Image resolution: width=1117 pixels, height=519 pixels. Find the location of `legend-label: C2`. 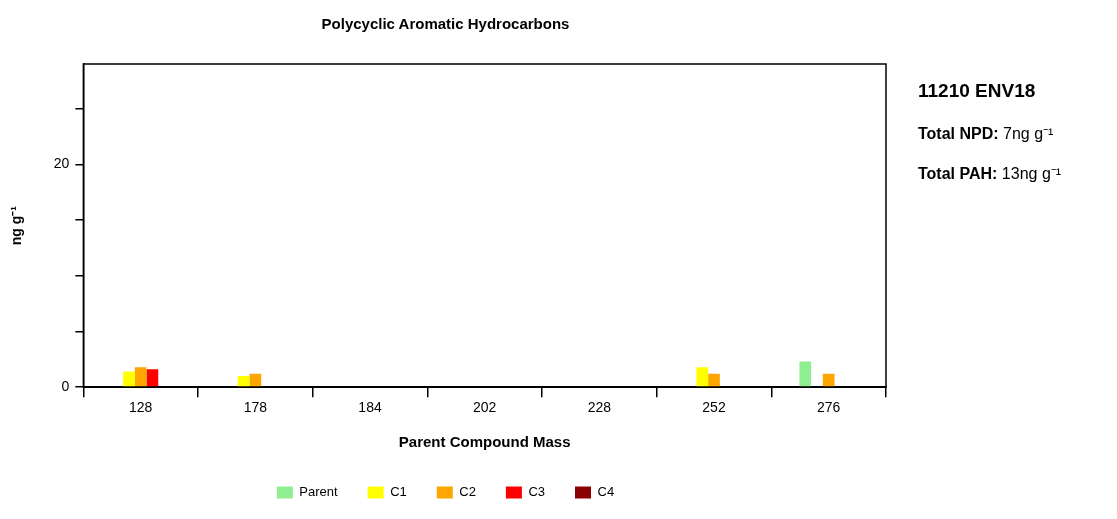

legend-label: C2 is located at coordinates (467, 492).